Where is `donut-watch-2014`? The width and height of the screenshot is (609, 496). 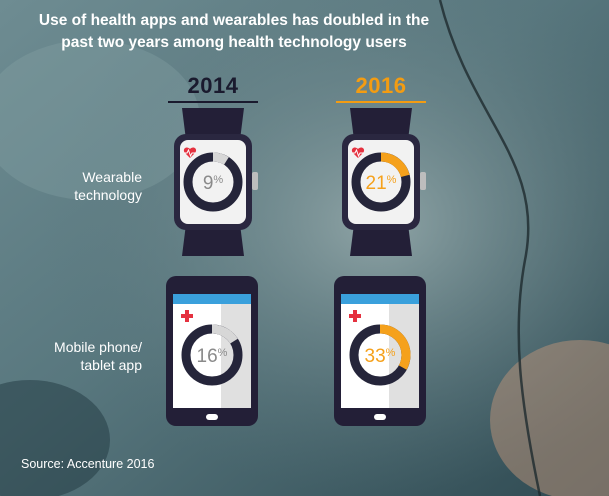 donut-watch-2014 is located at coordinates (213, 182).